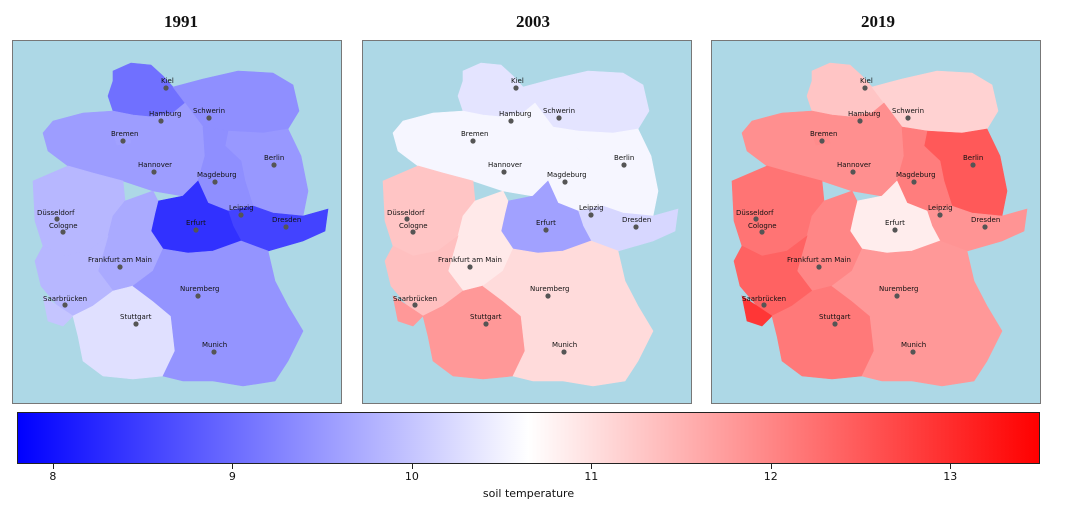  I want to click on city-label: Schwerin, so click(559, 111).